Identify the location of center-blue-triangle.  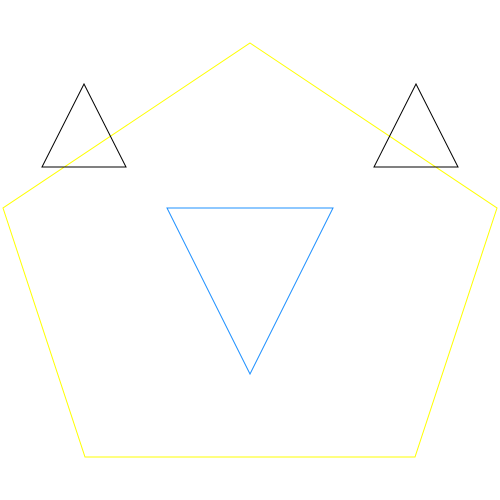
(250, 291).